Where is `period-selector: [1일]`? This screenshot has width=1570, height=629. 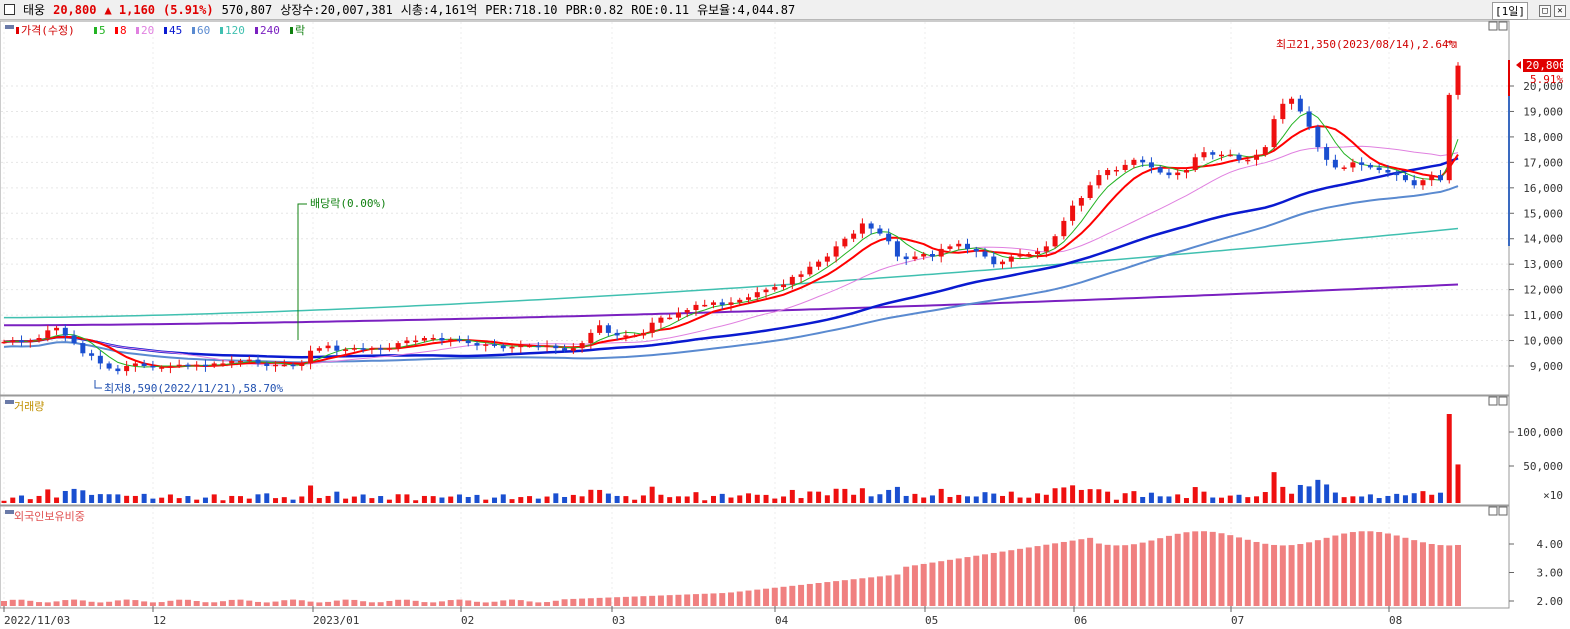
period-selector: [1일] is located at coordinates (1510, 11).